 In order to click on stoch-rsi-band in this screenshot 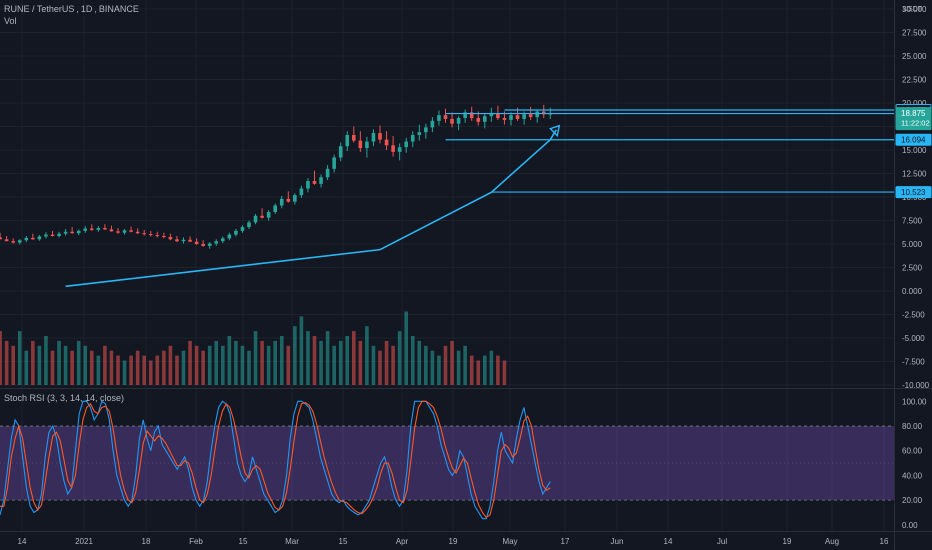, I will do `click(447, 463)`.